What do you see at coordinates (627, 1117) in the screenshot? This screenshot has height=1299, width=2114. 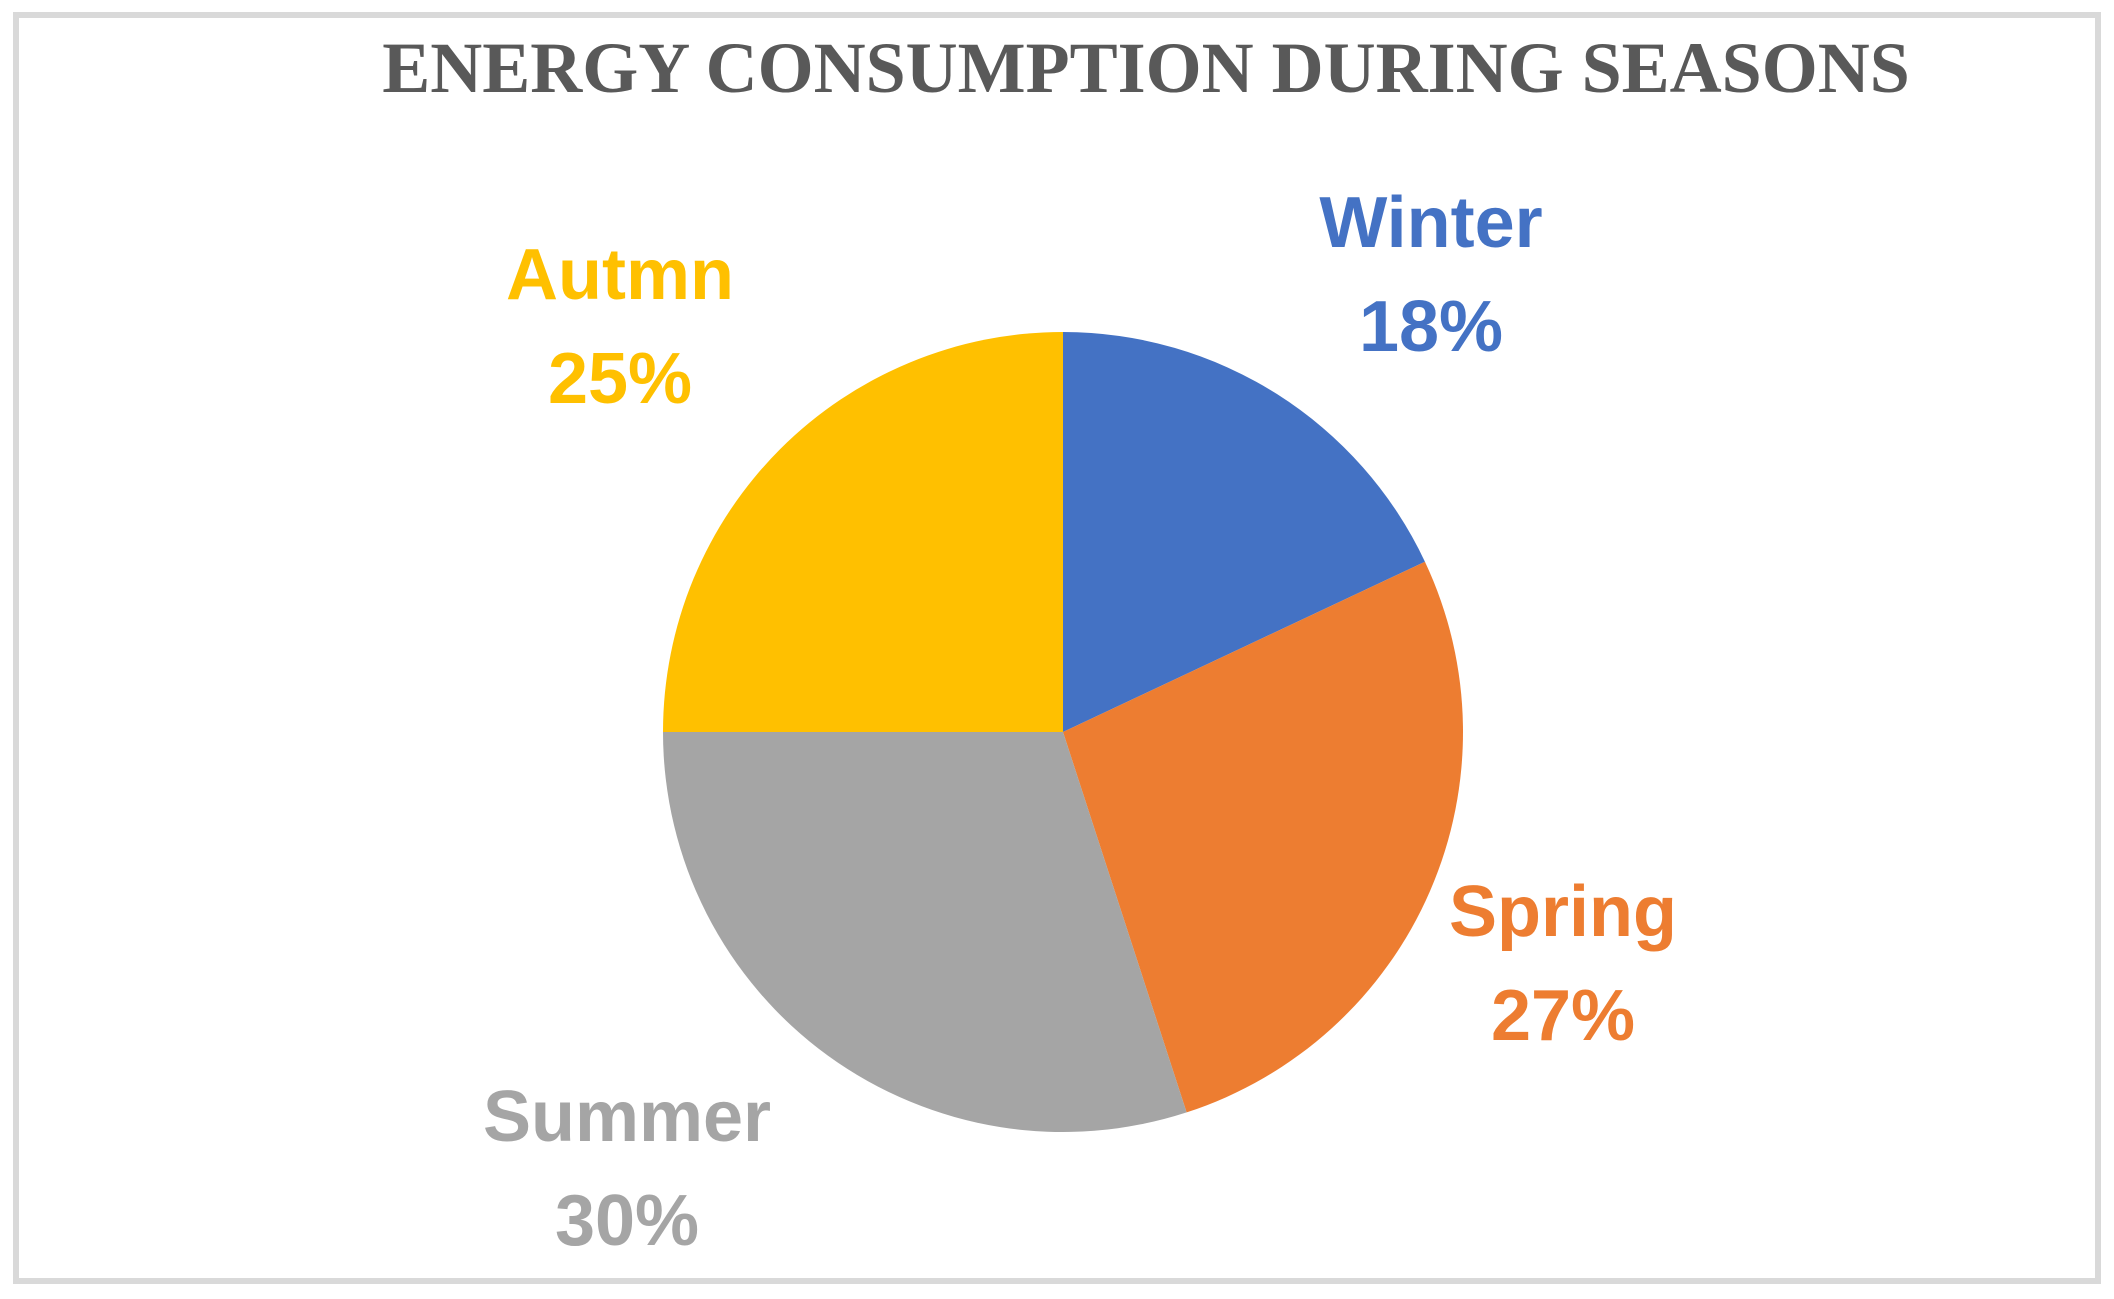 I see `data-label-category: Summer` at bounding box center [627, 1117].